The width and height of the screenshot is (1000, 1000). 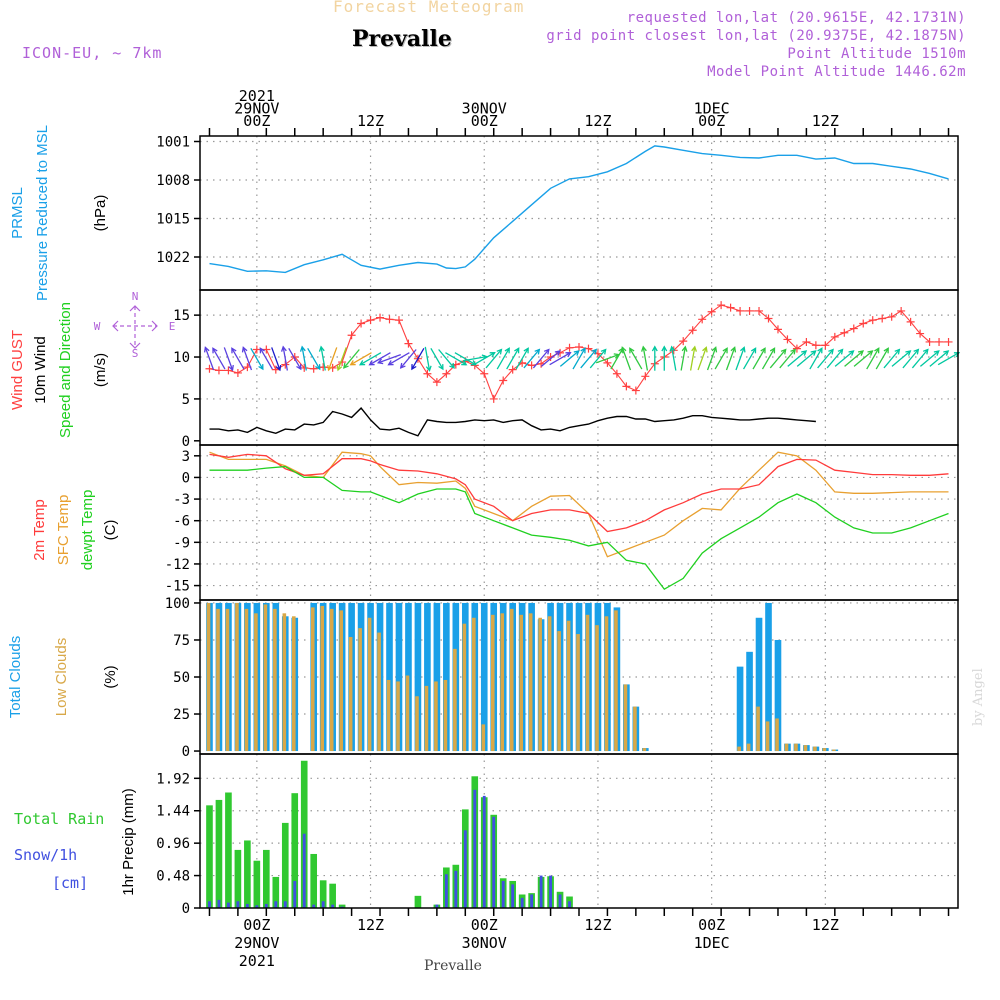 I want to click on watermark-text: by Angel, so click(x=978, y=697).